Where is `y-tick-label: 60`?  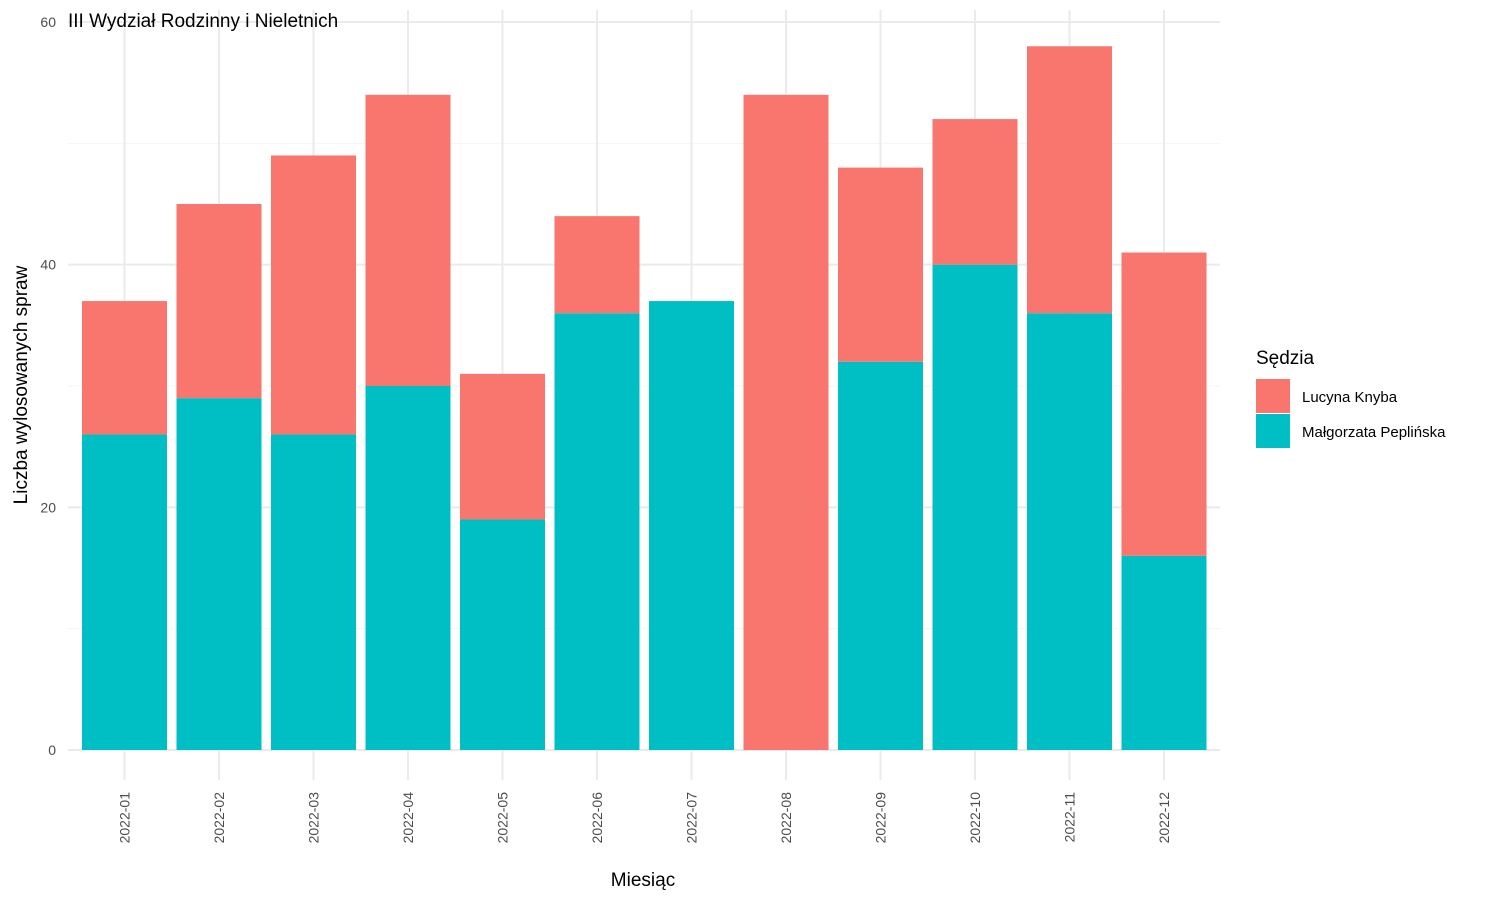 y-tick-label: 60 is located at coordinates (48, 22).